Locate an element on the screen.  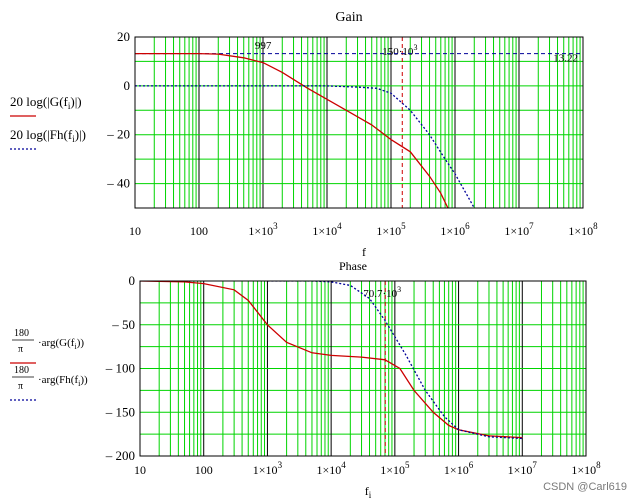
x-tick-label: 1×10⁶ is located at coordinates (455, 229).